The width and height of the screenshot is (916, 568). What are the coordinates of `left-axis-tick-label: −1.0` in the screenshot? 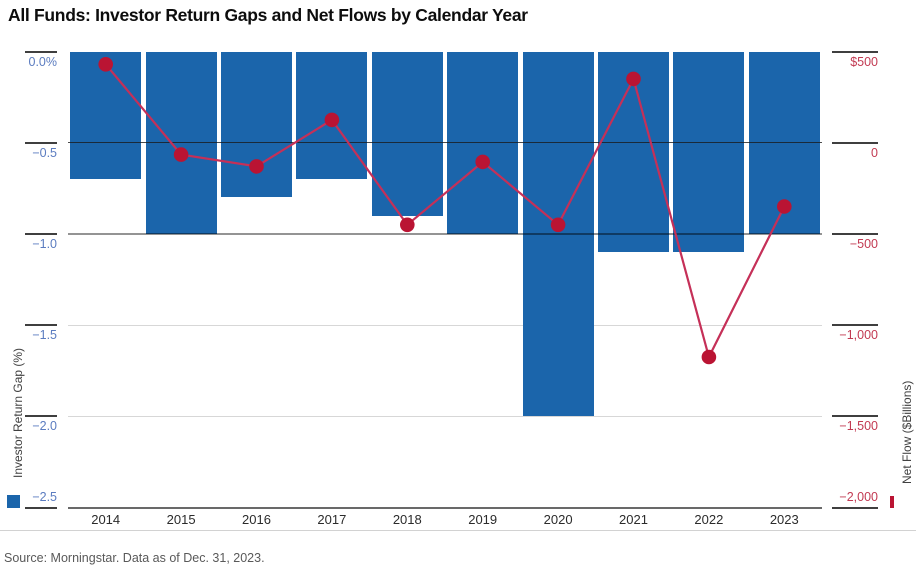 It's located at (44, 243).